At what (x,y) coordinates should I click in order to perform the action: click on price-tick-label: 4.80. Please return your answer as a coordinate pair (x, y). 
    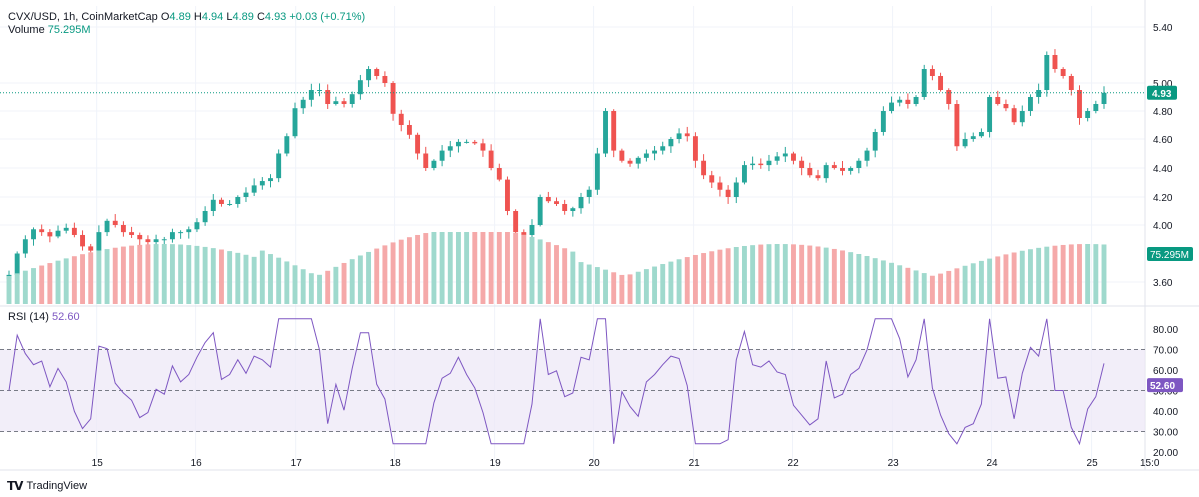
    Looking at the image, I should click on (1163, 112).